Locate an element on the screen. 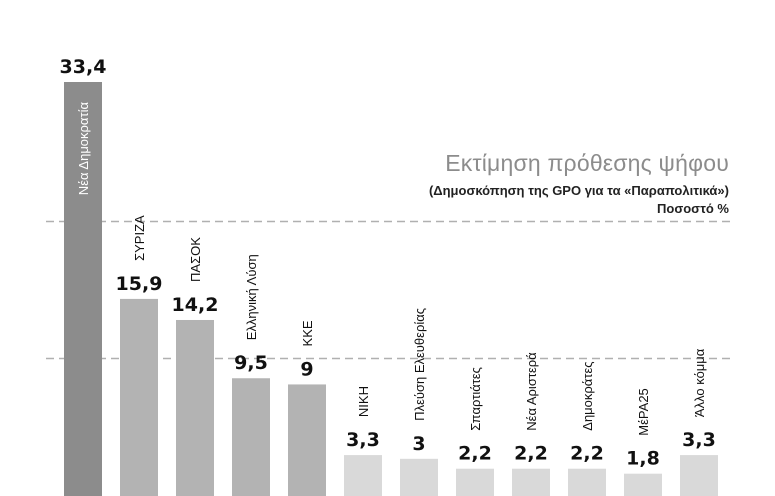 The height and width of the screenshot is (496, 775). category-label-2: ΣΥΡΙΖΑ is located at coordinates (139, 238).